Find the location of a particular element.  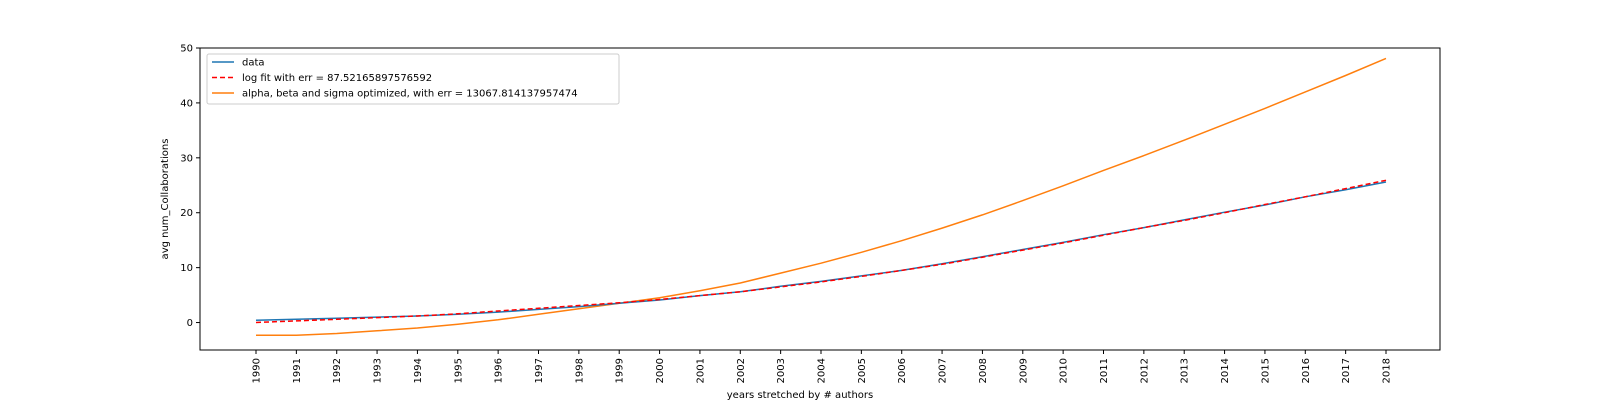

y-tick-label: 10 is located at coordinates (186, 268).